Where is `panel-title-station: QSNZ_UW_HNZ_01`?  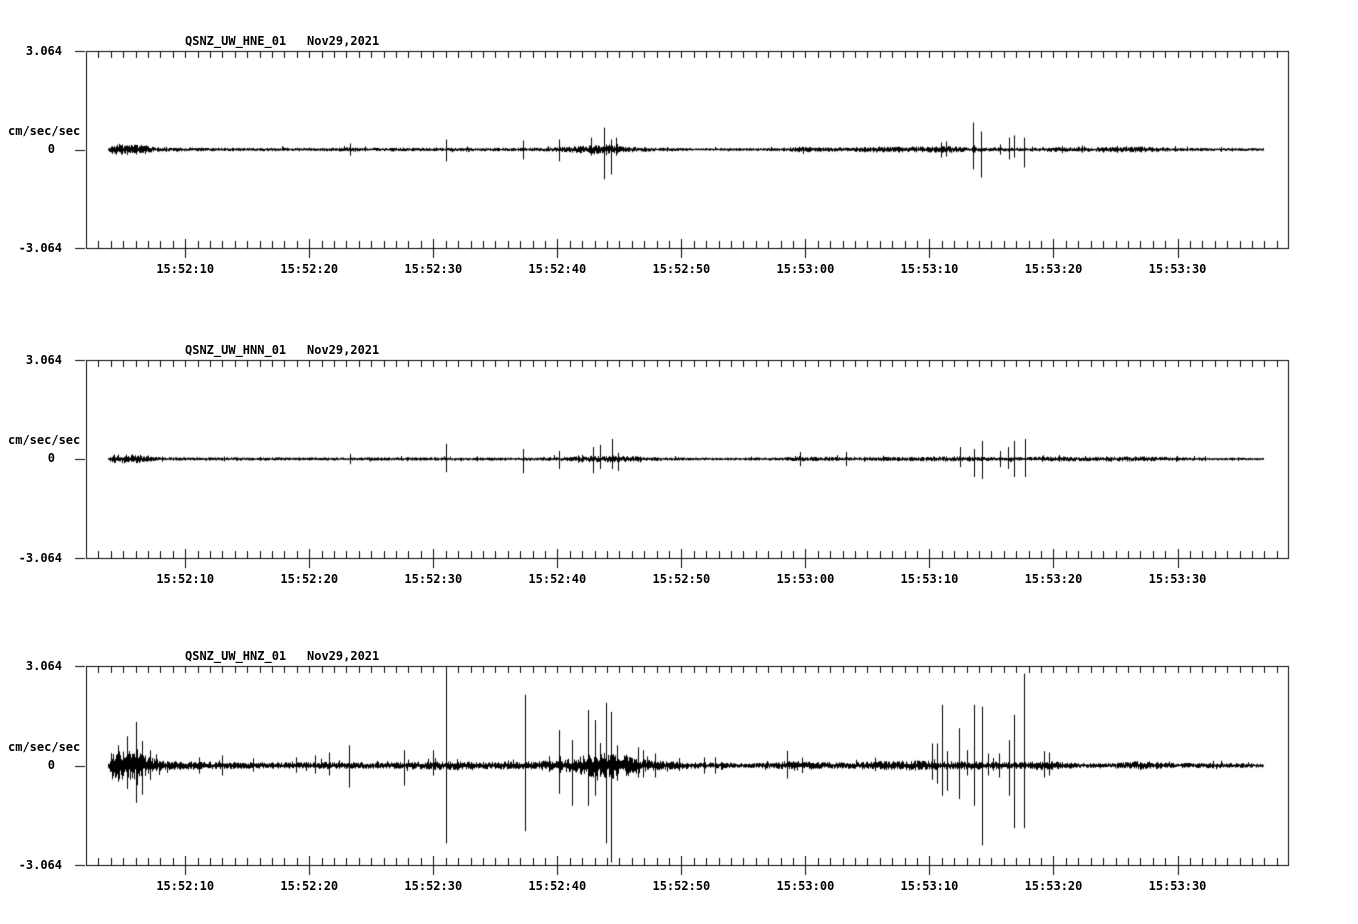 panel-title-station: QSNZ_UW_HNZ_01 is located at coordinates (236, 656).